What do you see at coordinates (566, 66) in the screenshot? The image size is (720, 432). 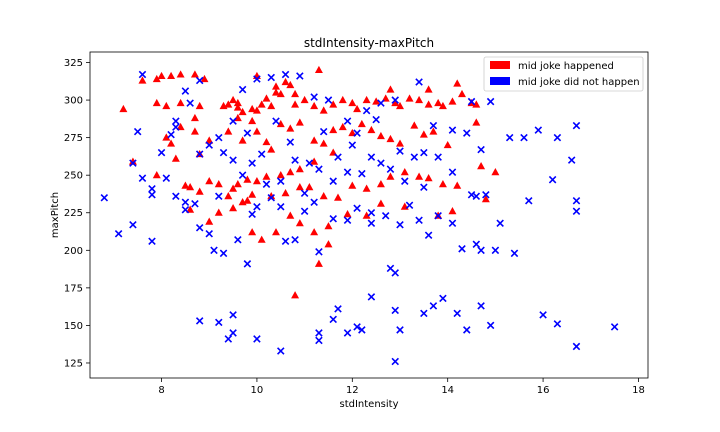 I see `legend-label-mid-joke-happened: mid joke happened` at bounding box center [566, 66].